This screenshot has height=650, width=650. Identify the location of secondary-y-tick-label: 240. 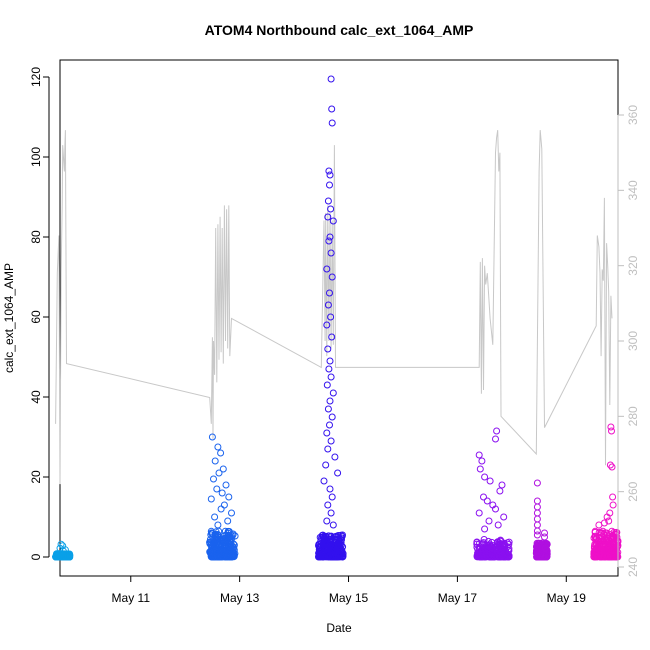
(633, 567).